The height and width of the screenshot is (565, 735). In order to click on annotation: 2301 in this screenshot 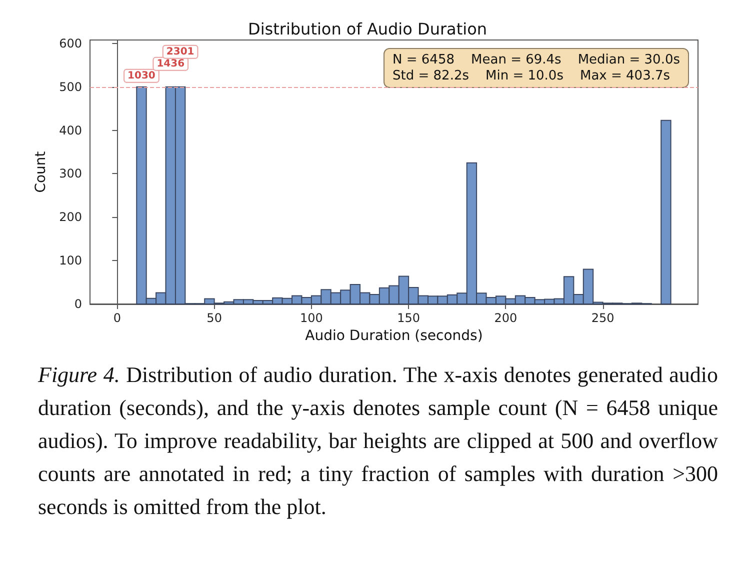, I will do `click(180, 52)`.